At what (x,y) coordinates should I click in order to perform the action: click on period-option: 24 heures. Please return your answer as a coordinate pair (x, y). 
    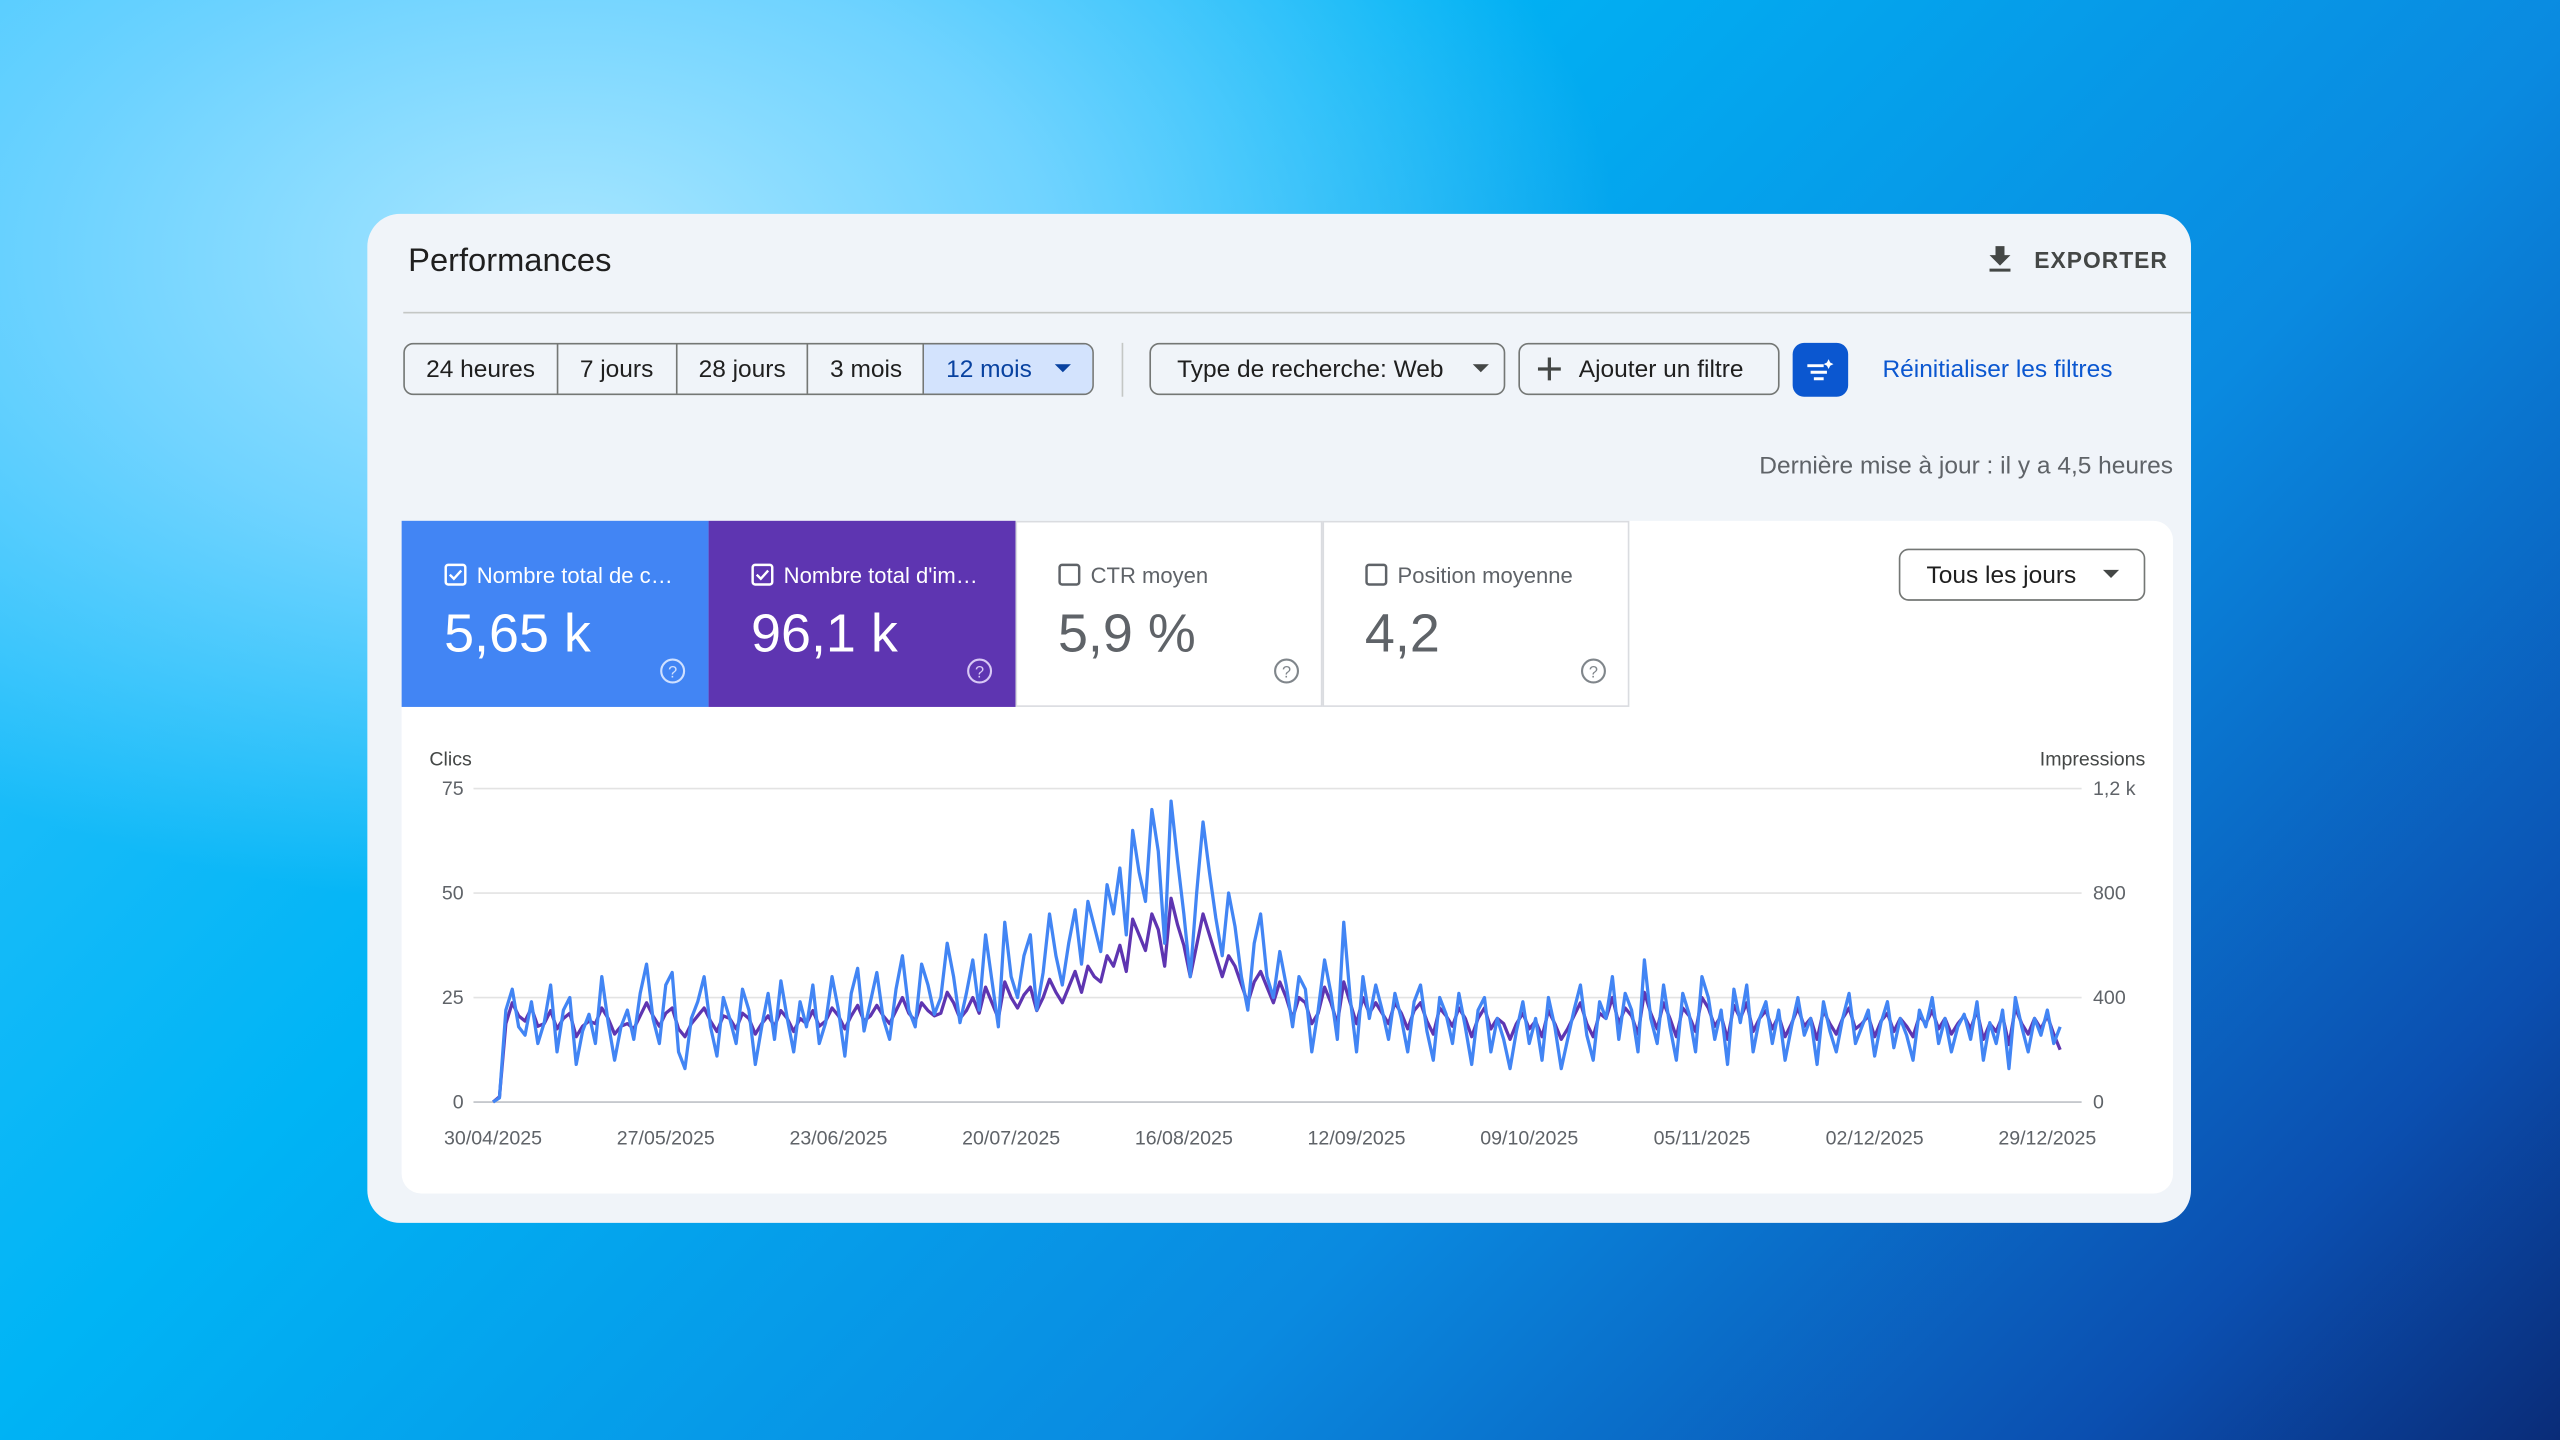
    Looking at the image, I should click on (481, 369).